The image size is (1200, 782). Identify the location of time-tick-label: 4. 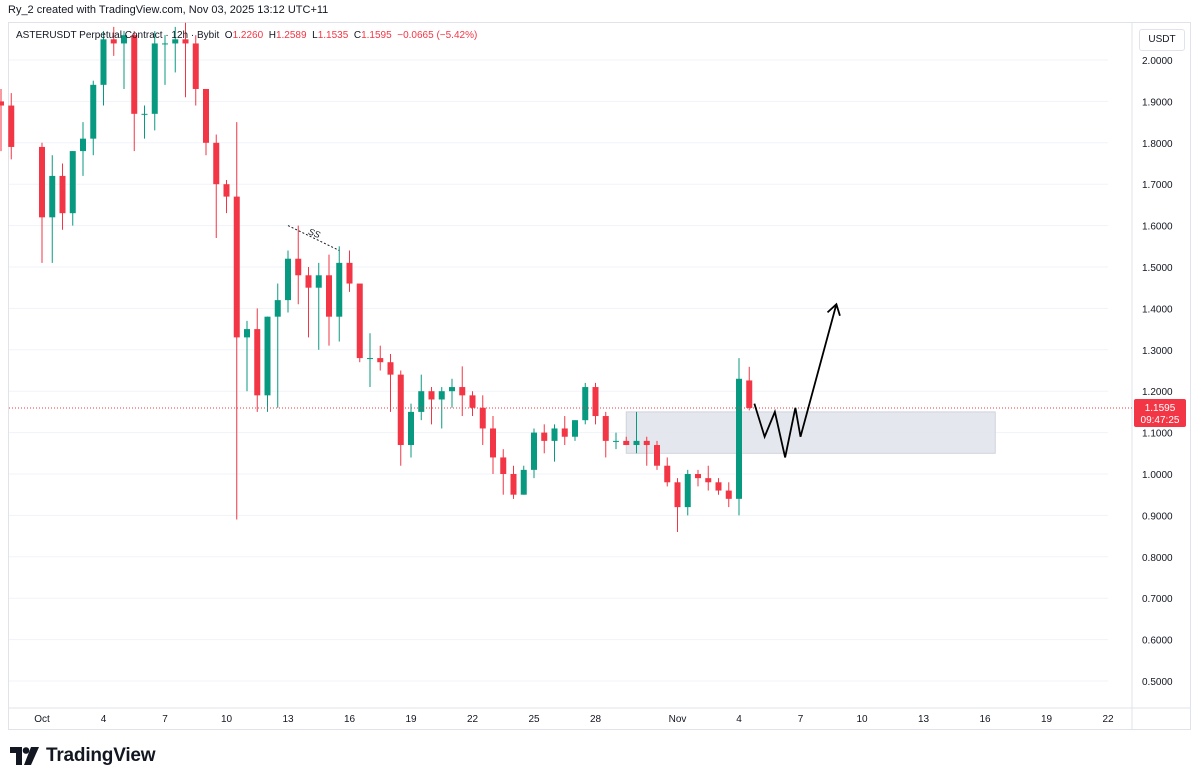
(104, 719).